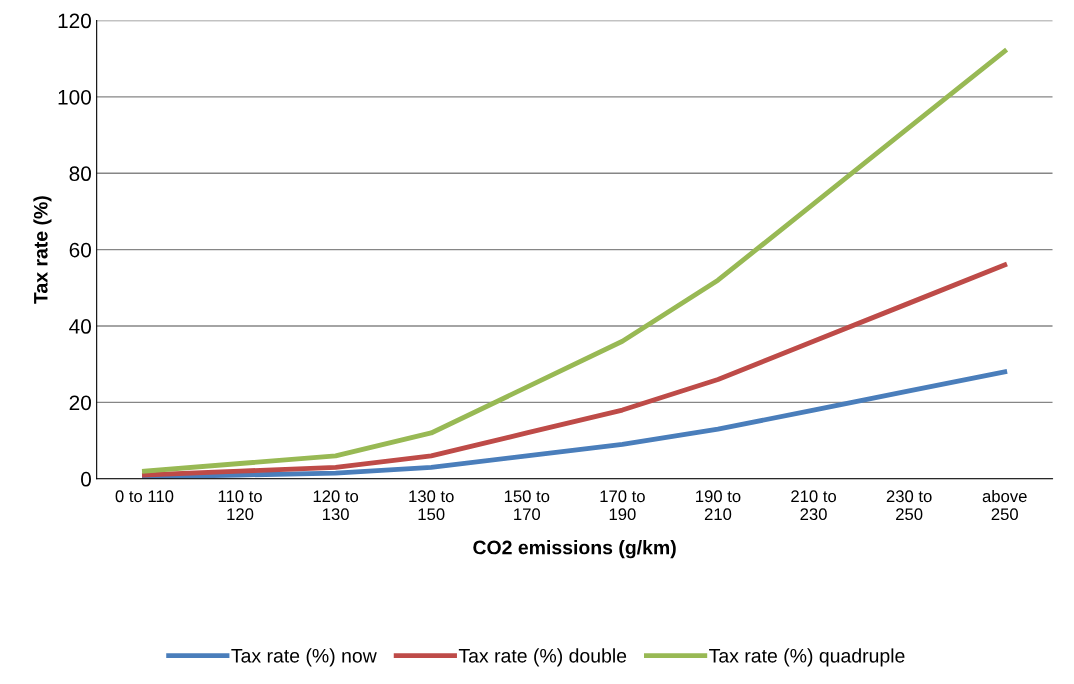  I want to click on legend-label: Tax rate (%) quadruple, so click(807, 657).